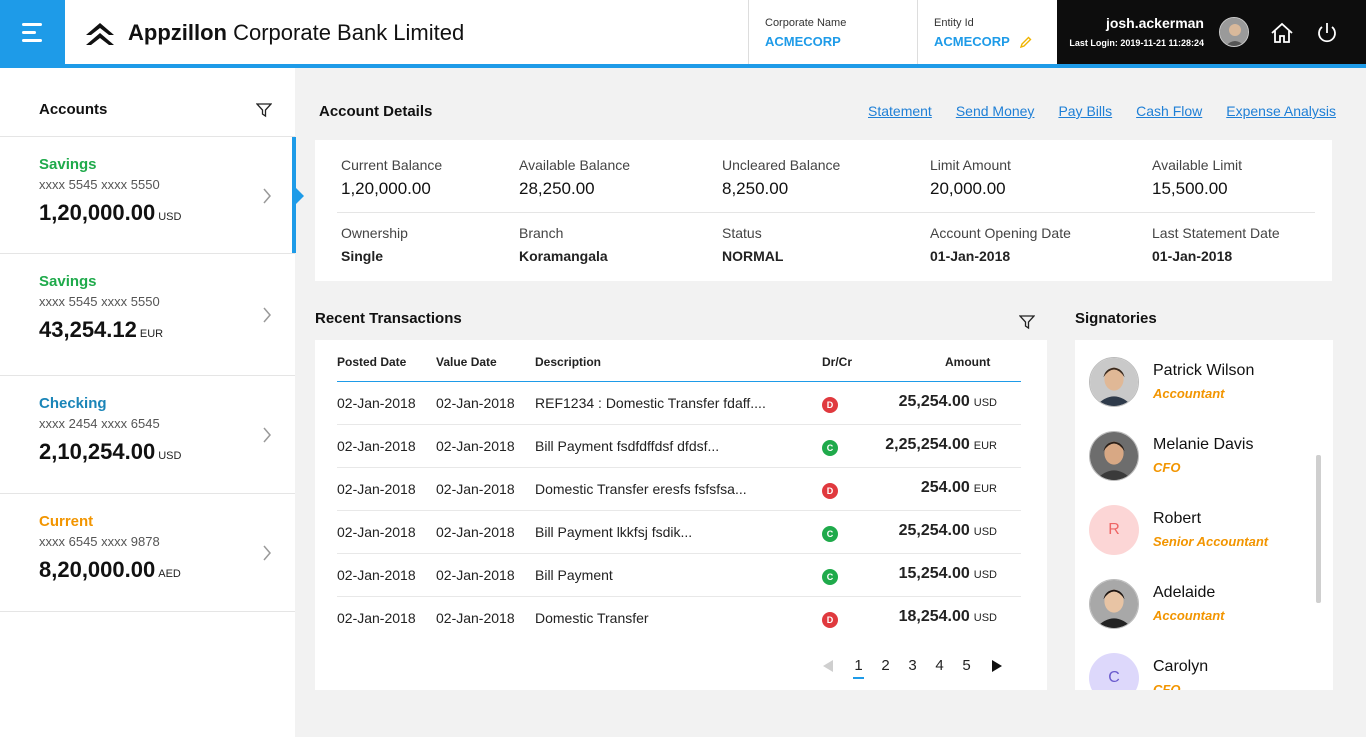 The image size is (1366, 737). I want to click on user-avatar, so click(1234, 32).